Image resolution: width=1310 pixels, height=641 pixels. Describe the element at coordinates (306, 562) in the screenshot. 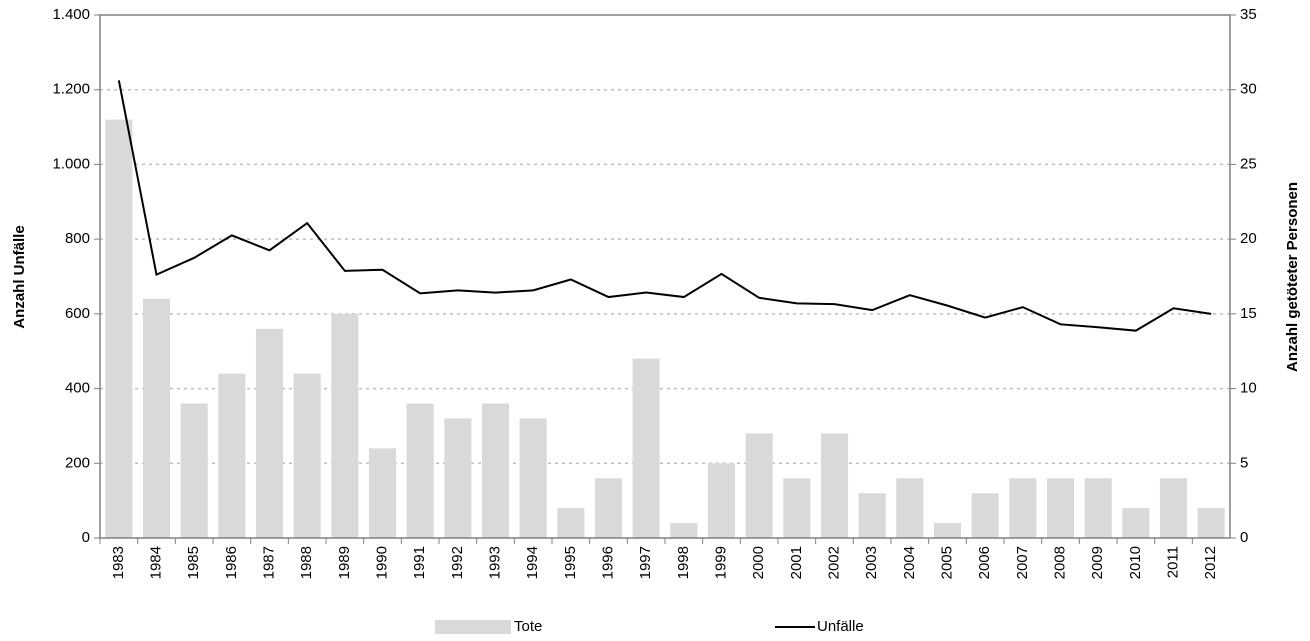

I see `x-tick-label: 1988` at that location.